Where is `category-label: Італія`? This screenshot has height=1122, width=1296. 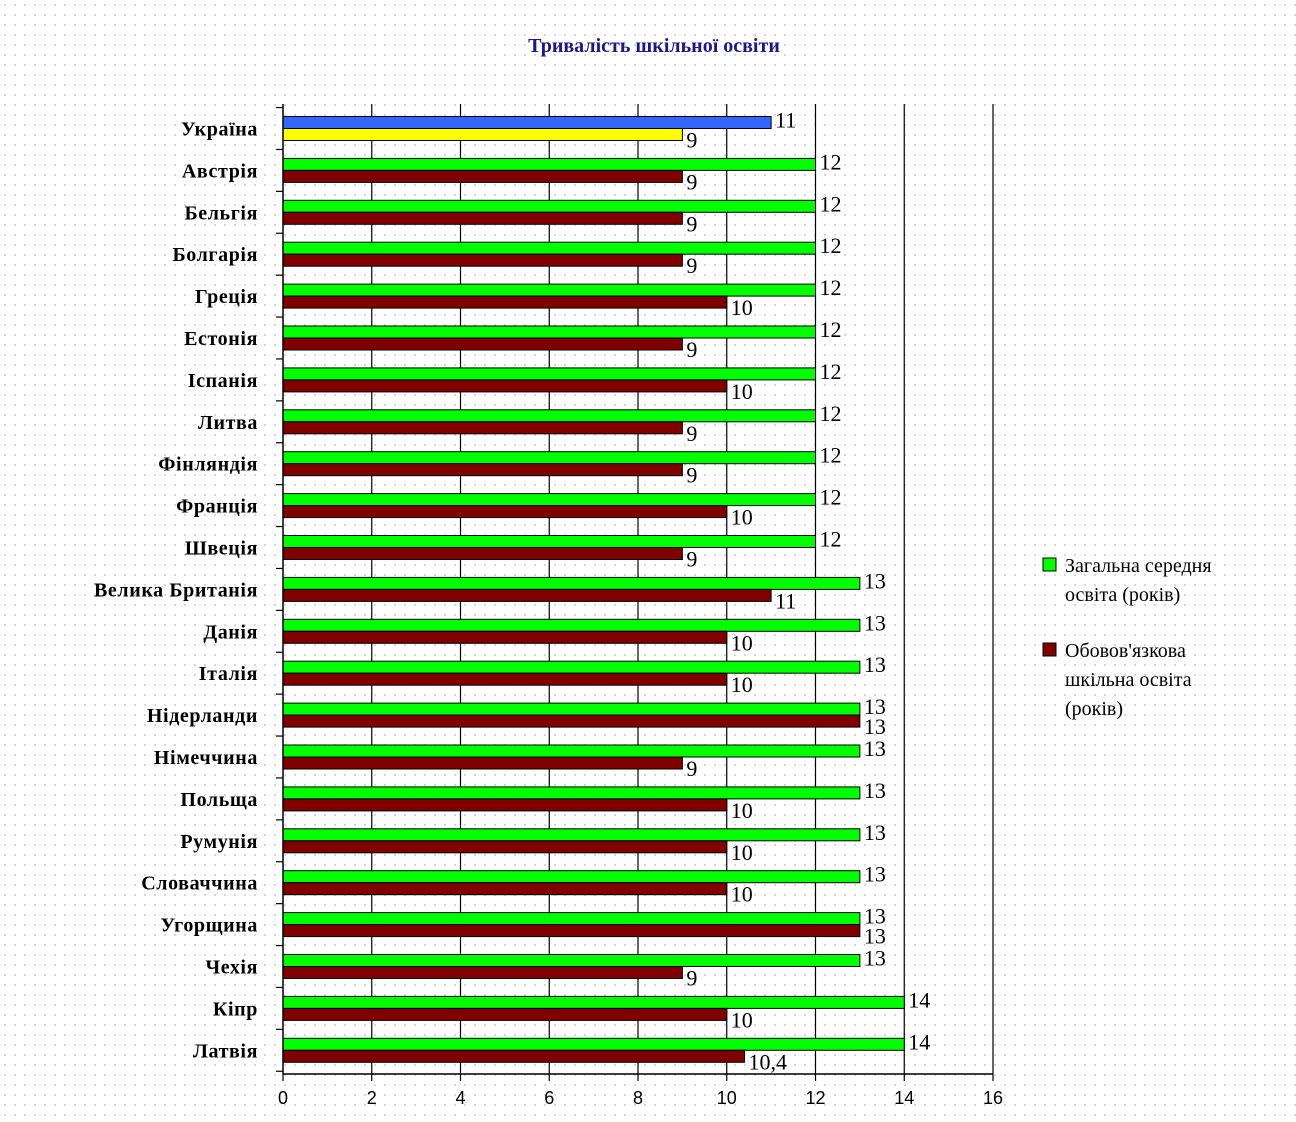 category-label: Італія is located at coordinates (228, 674).